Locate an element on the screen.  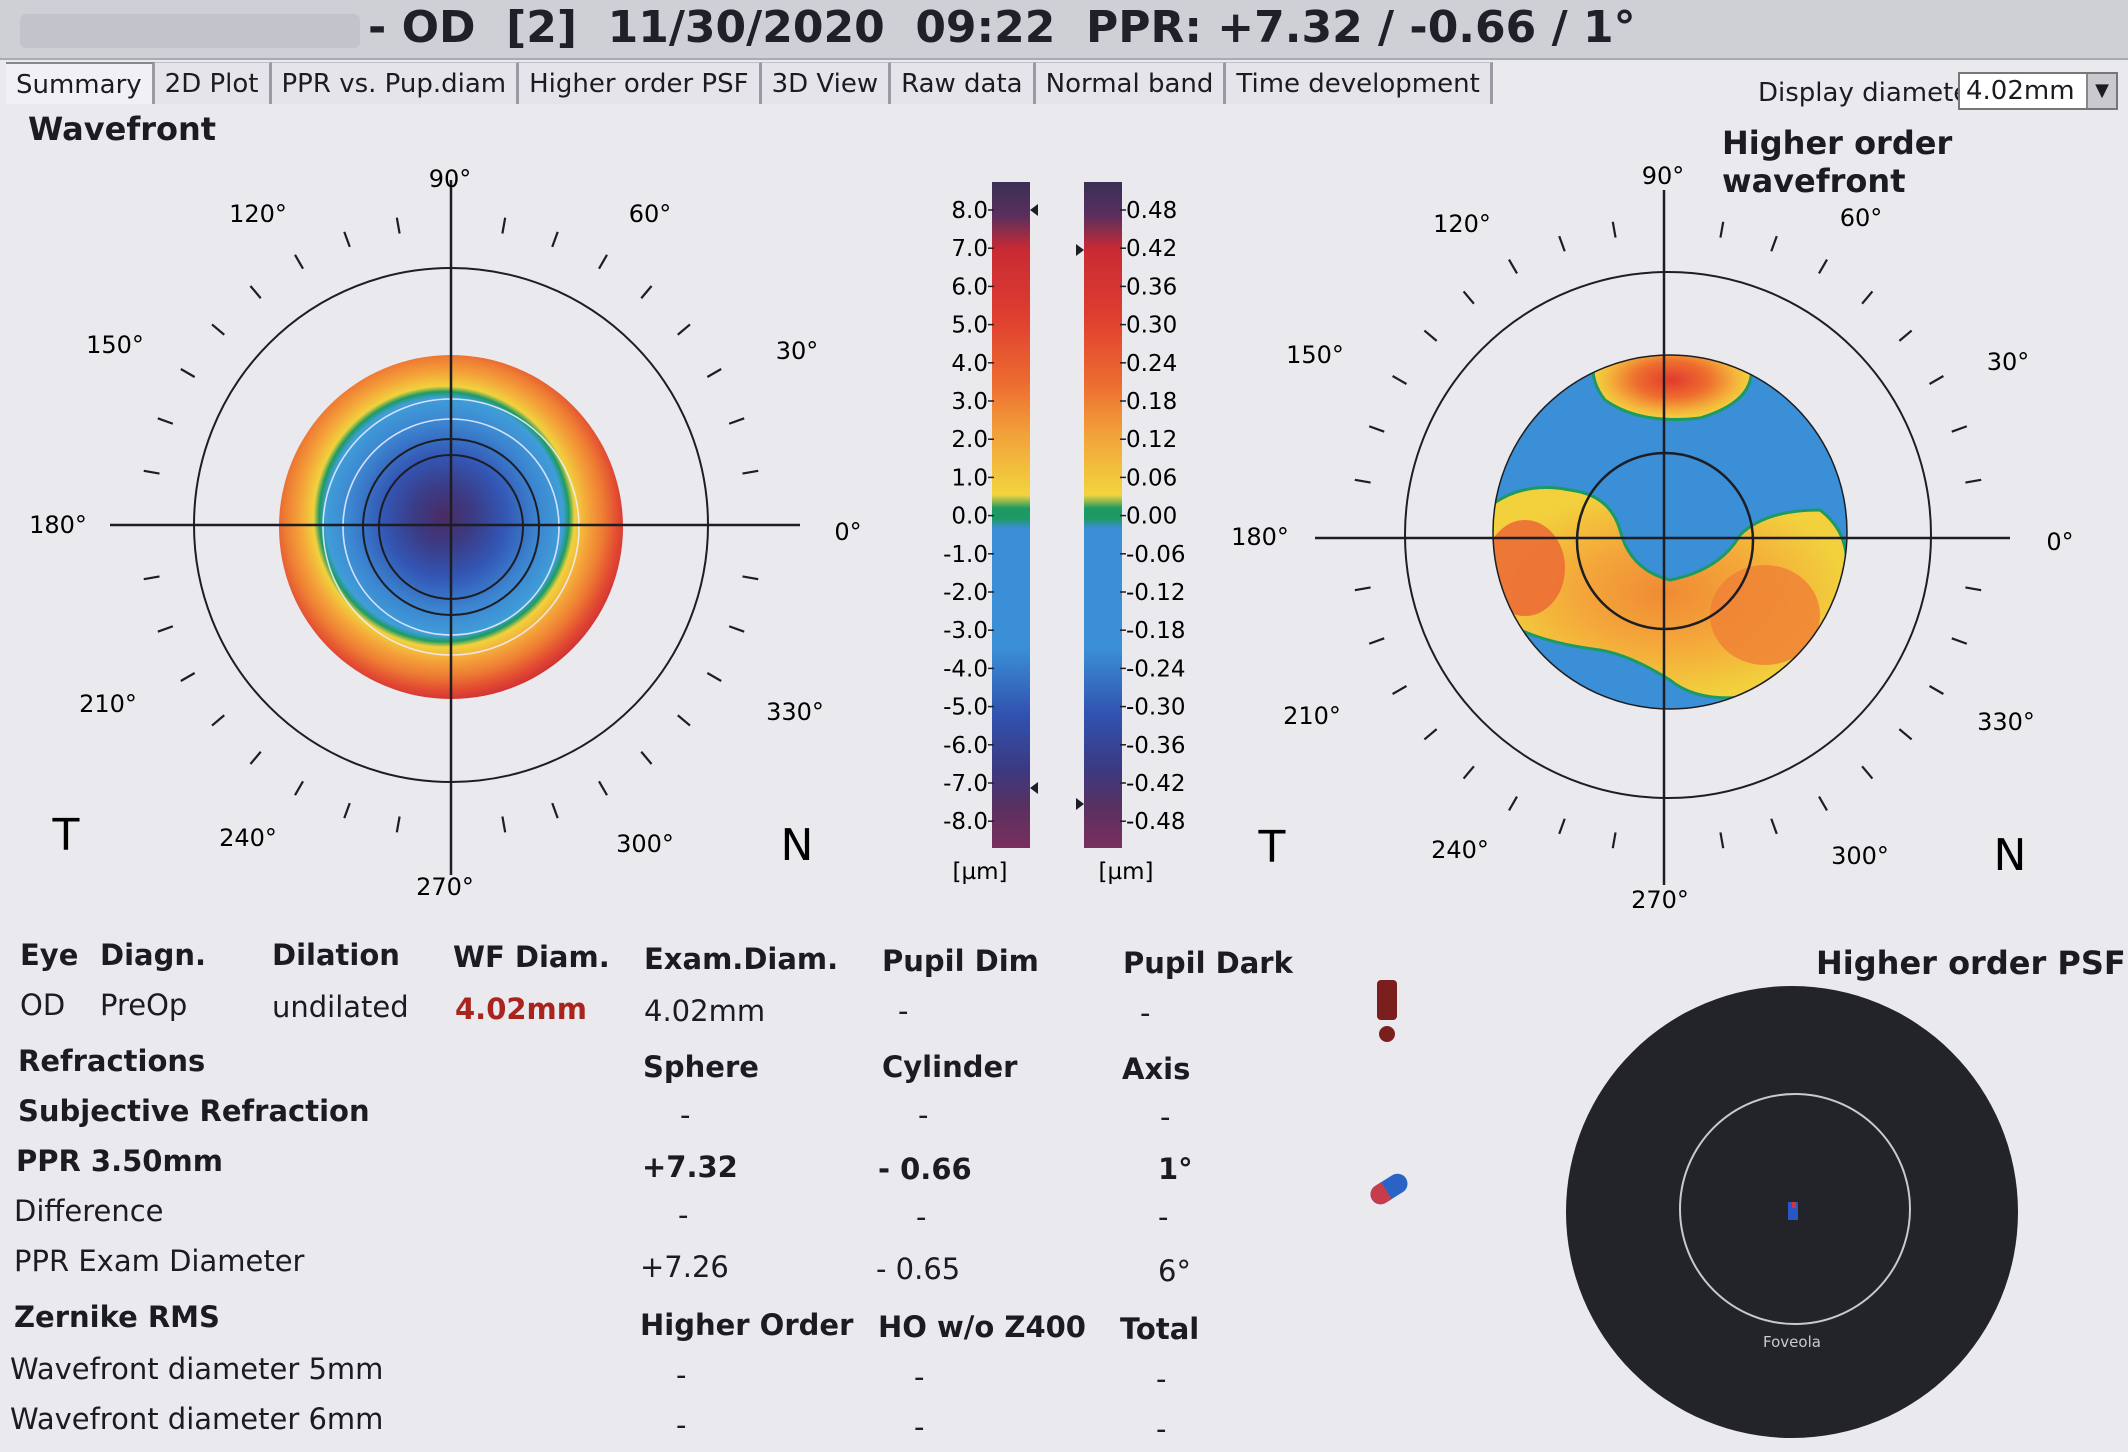
wavefront-title: Wavefront is located at coordinates (122, 129).